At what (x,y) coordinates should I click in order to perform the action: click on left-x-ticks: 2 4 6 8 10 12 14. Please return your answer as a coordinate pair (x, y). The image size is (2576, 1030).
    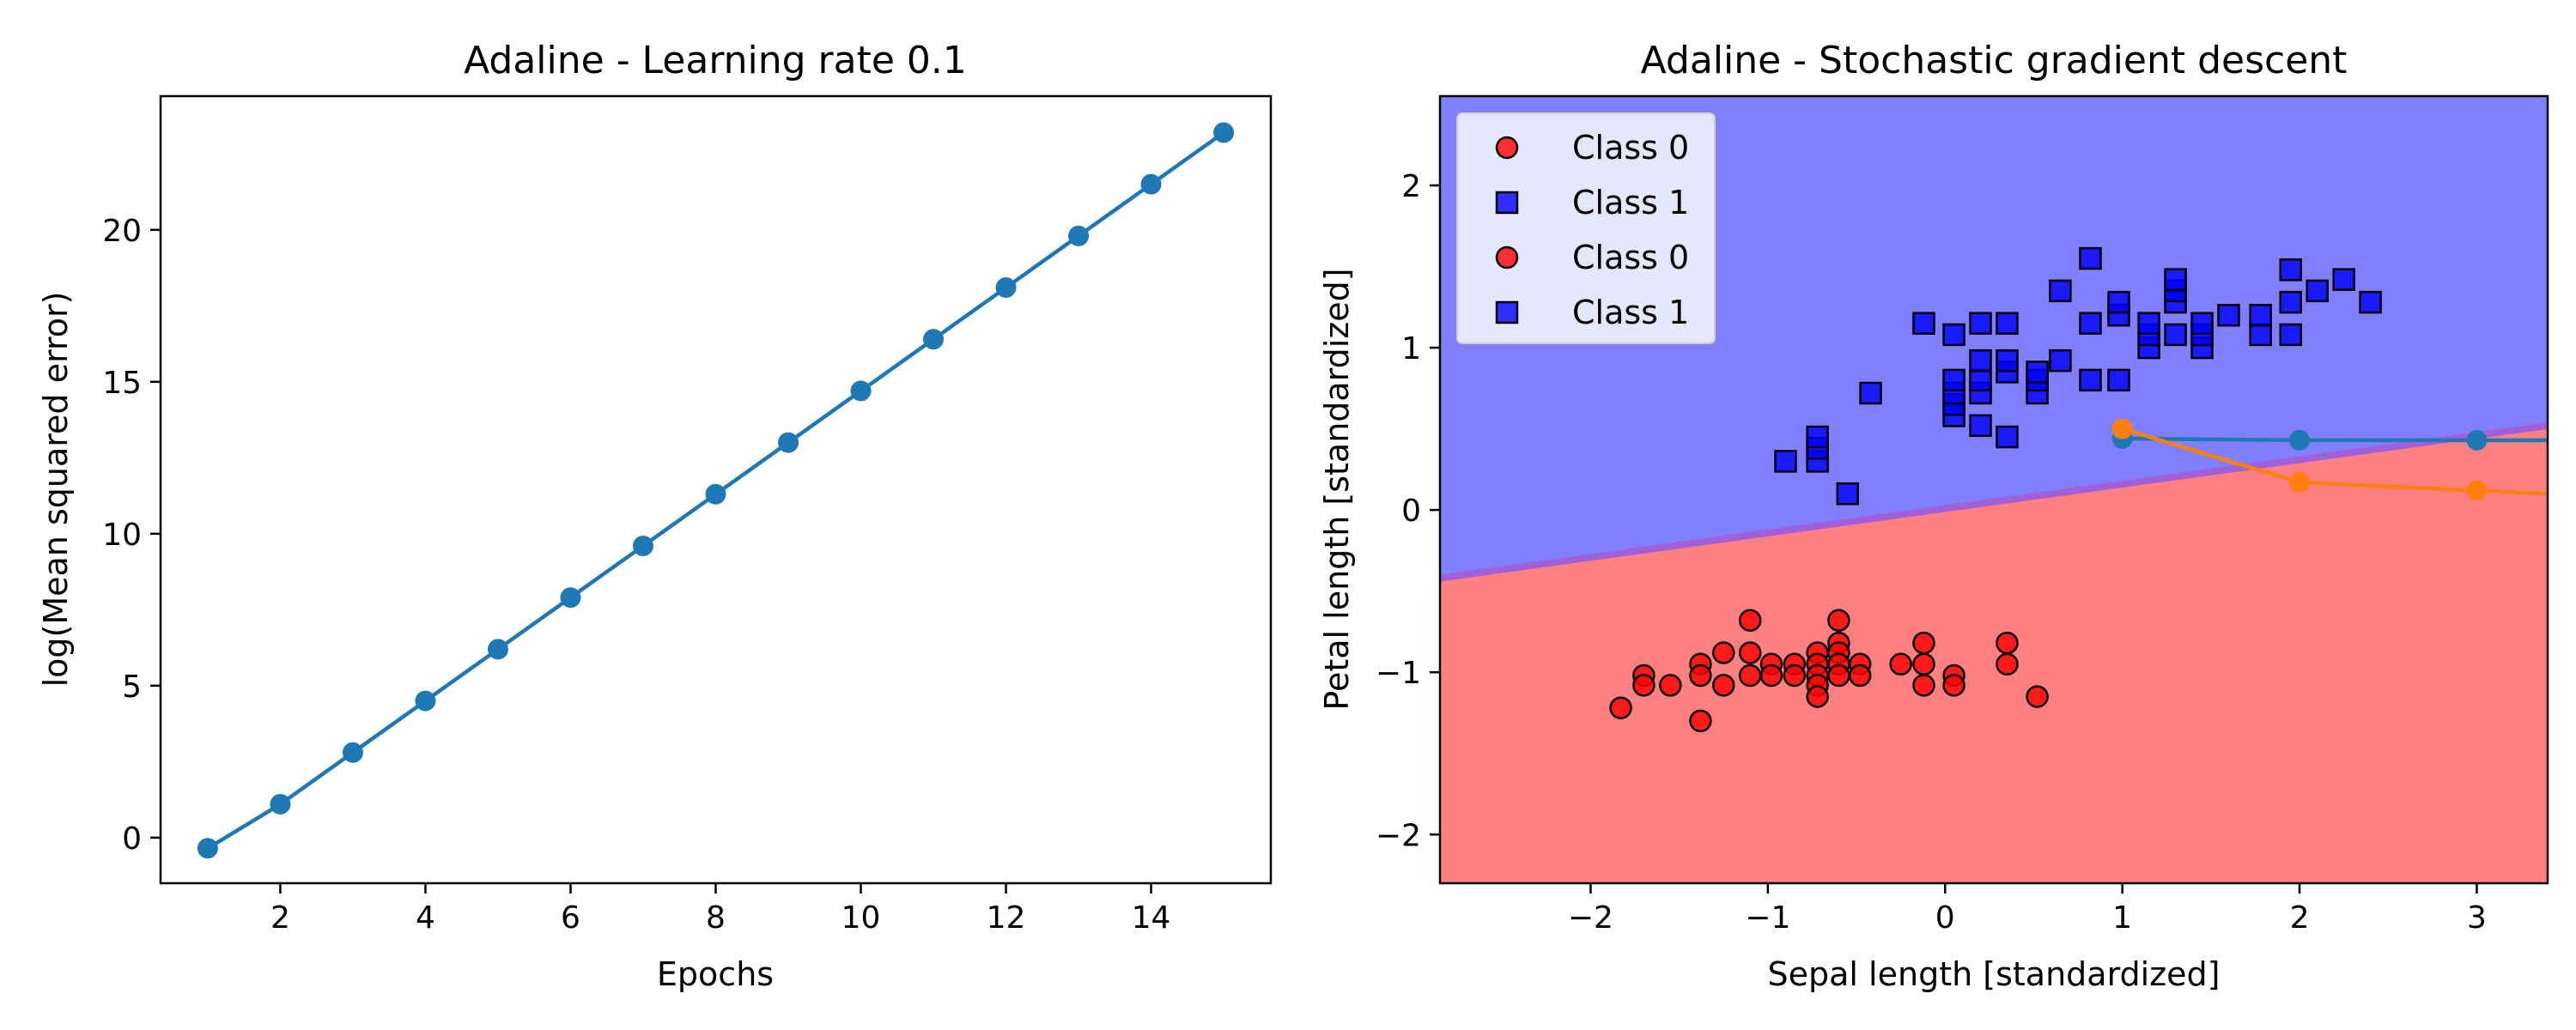
    Looking at the image, I should click on (720, 909).